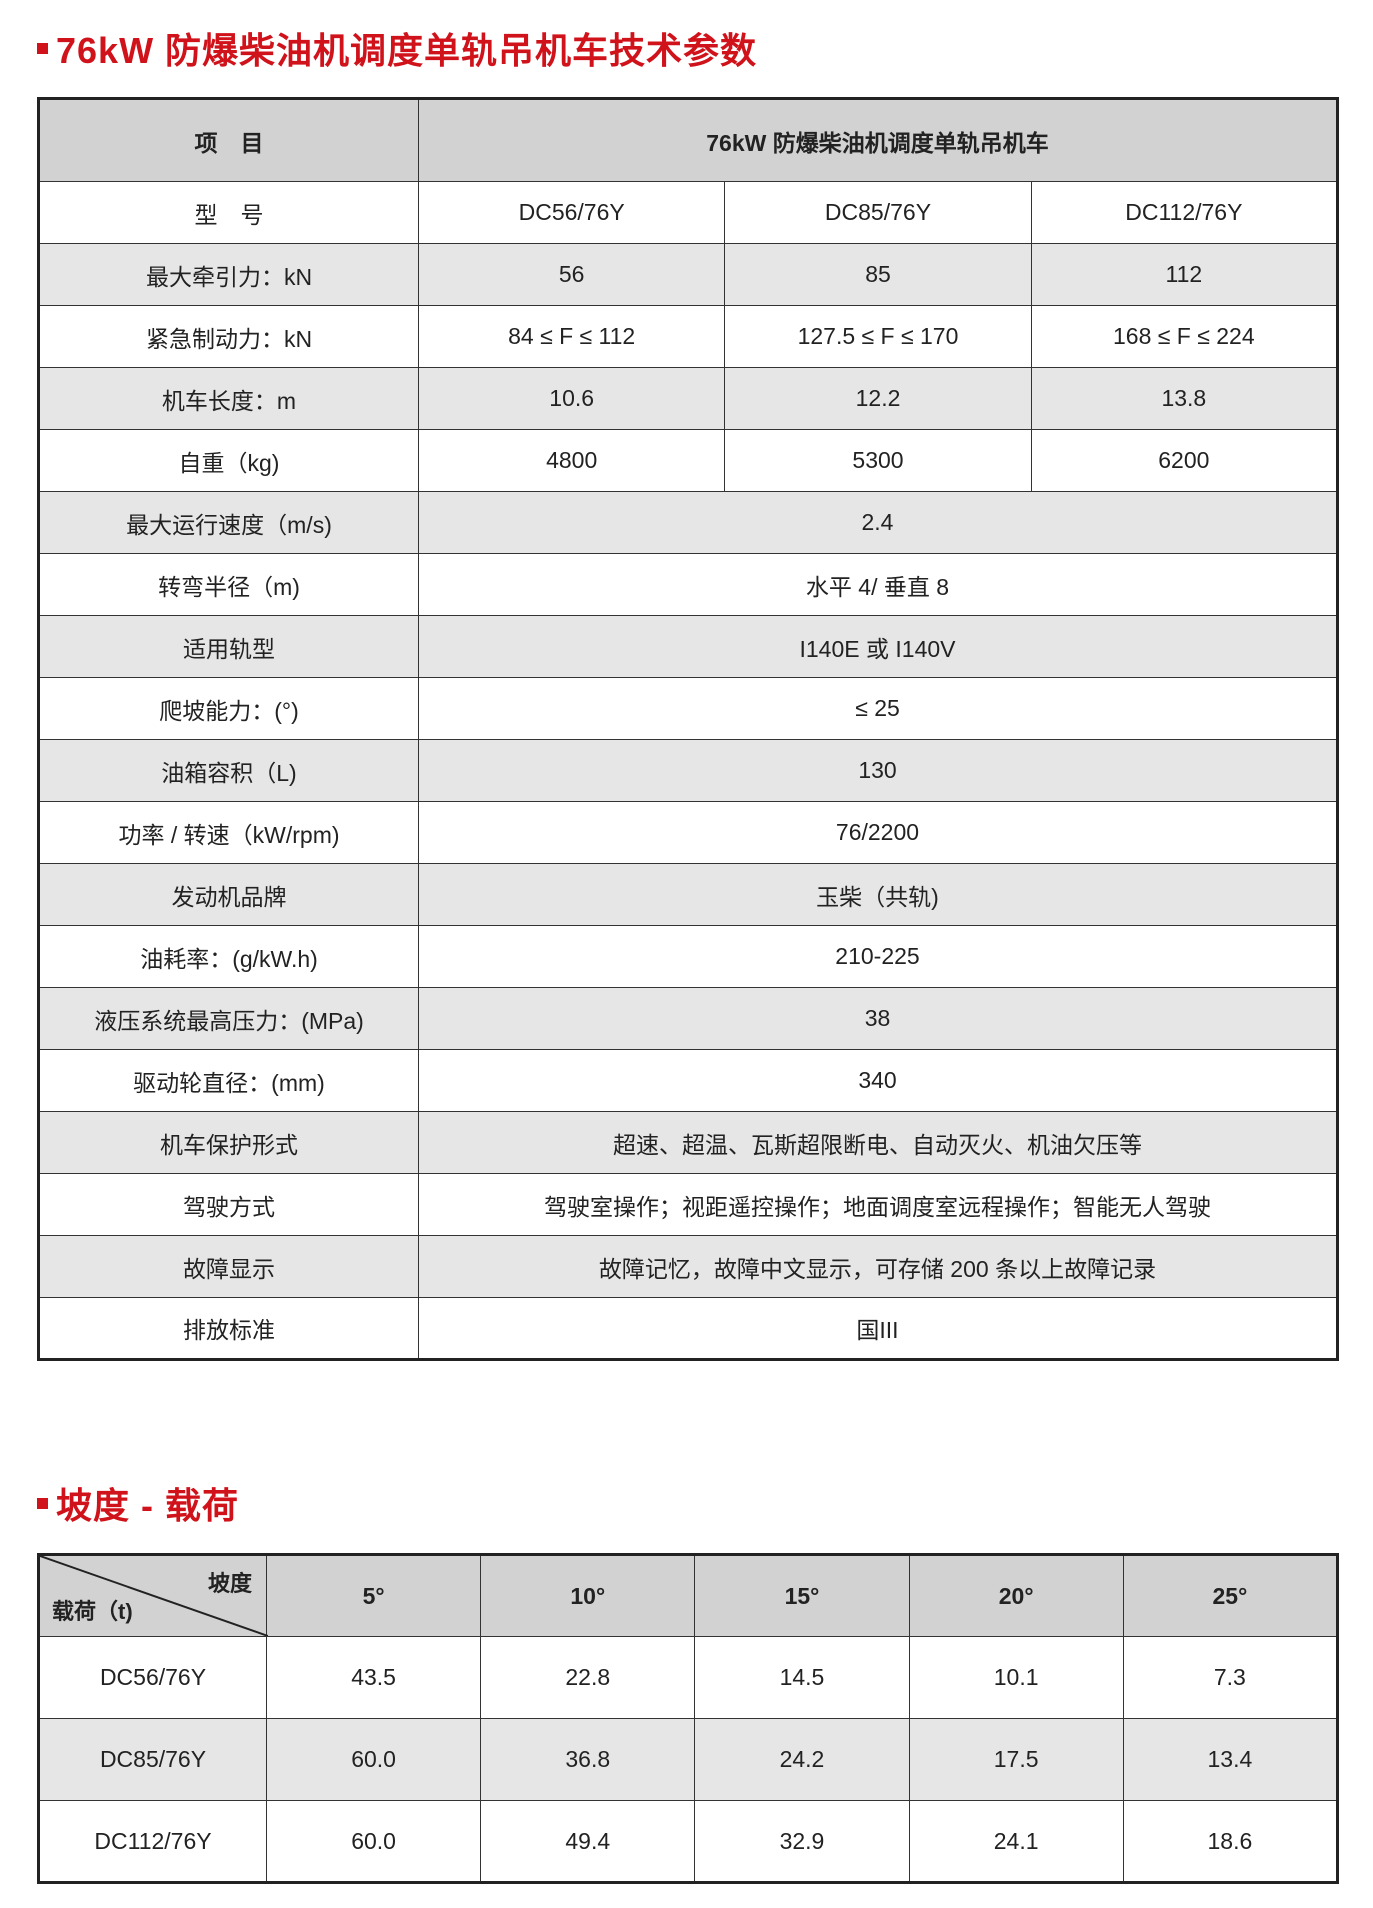 The height and width of the screenshot is (1908, 1373). I want to click on row-label-cell: 功率 / 转速（kW/rpm), so click(228, 832).